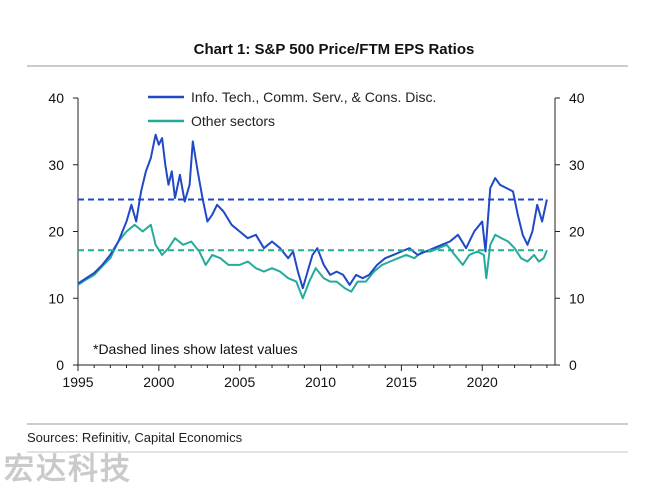 This screenshot has height=488, width=668. I want to click on x-tick-label: 2015, so click(401, 382).